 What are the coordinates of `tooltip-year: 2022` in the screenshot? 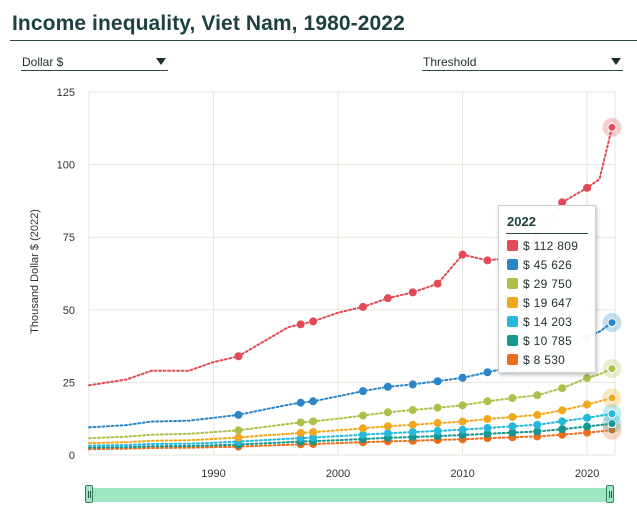 It's located at (521, 221).